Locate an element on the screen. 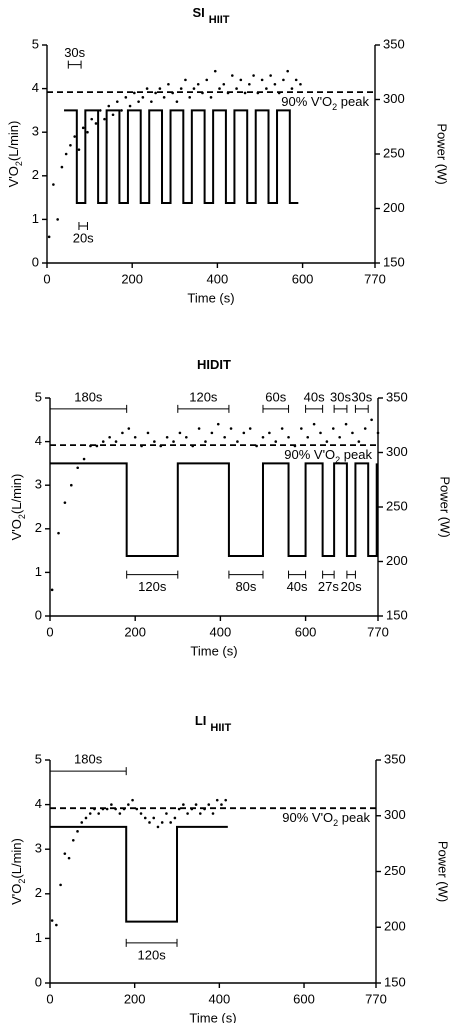 The height and width of the screenshot is (1023, 453). x-tick-label: 600 is located at coordinates (304, 998).